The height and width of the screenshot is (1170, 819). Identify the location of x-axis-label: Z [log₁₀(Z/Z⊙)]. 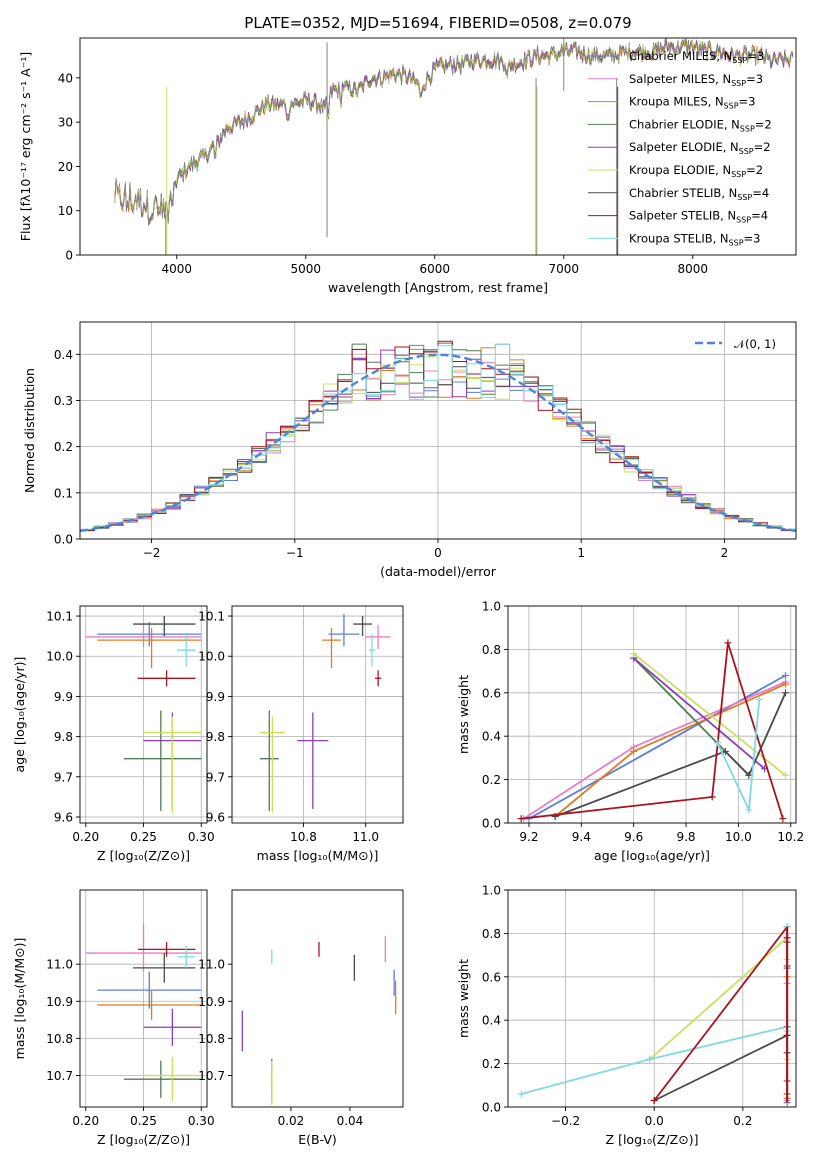
(652, 1139).